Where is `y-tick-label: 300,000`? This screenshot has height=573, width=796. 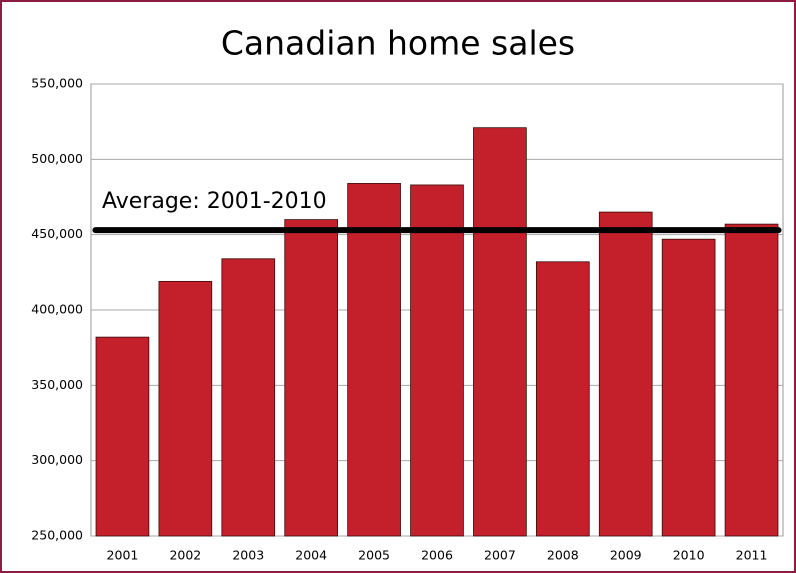
y-tick-label: 300,000 is located at coordinates (57, 459).